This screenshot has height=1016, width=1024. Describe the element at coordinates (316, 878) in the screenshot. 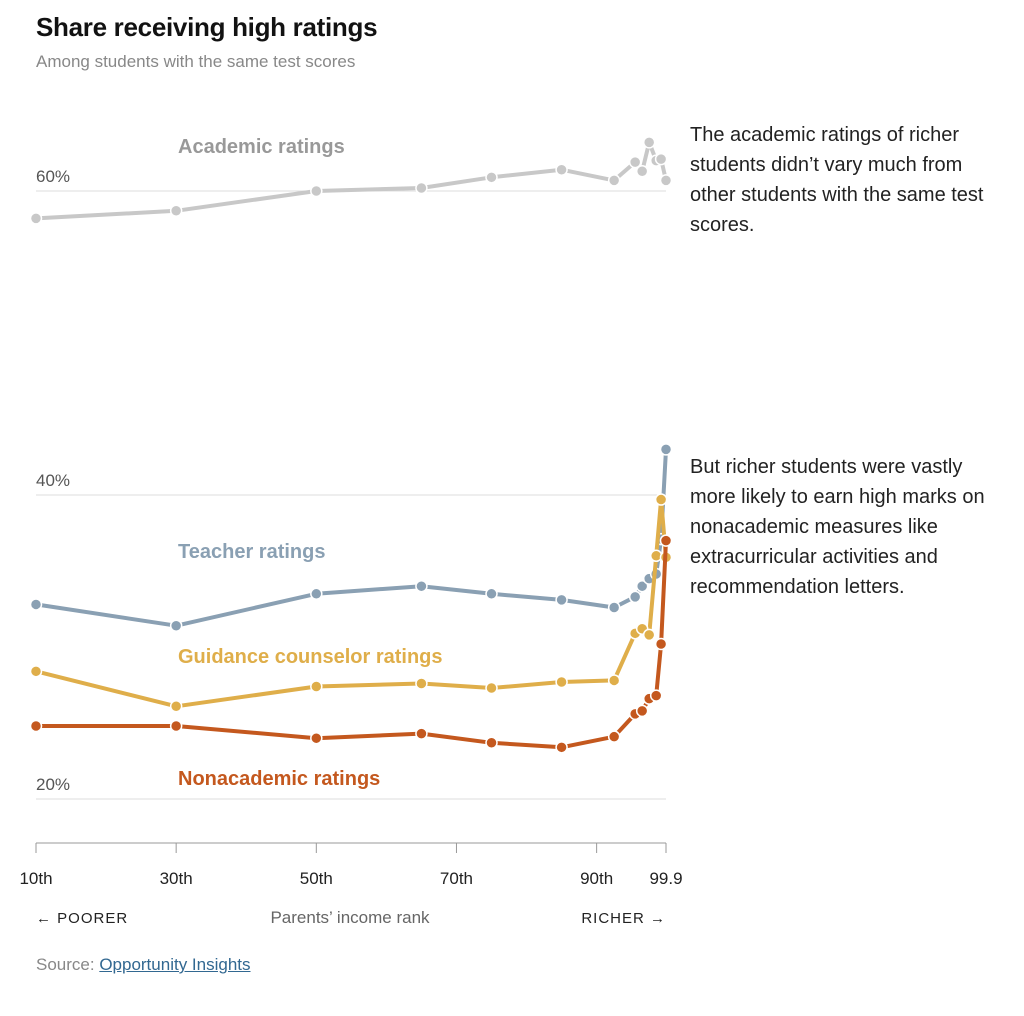

I see `x-tick-label: 50th` at that location.